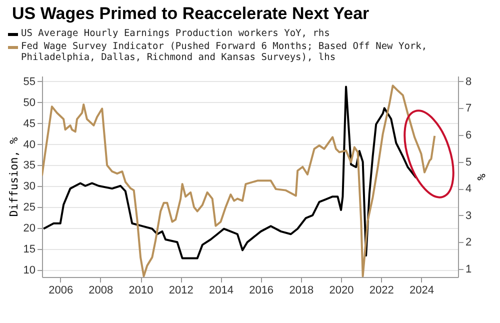 This screenshot has width=500, height=323. Describe the element at coordinates (421, 290) in the screenshot. I see `x-tick-label: 2024` at that location.